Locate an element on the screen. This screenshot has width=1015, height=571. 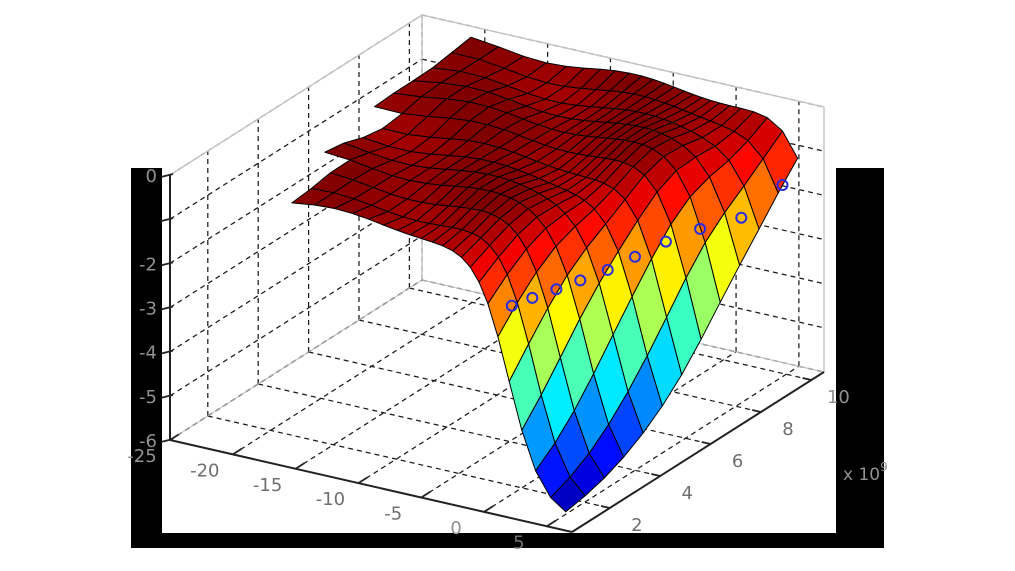
x-tick-label: -15 is located at coordinates (267, 485).